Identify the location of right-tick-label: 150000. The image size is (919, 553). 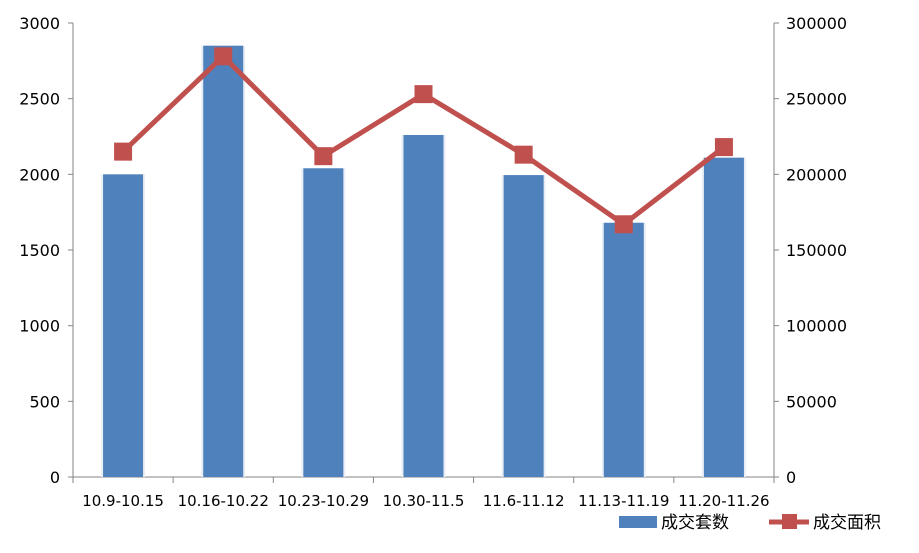
(816, 250).